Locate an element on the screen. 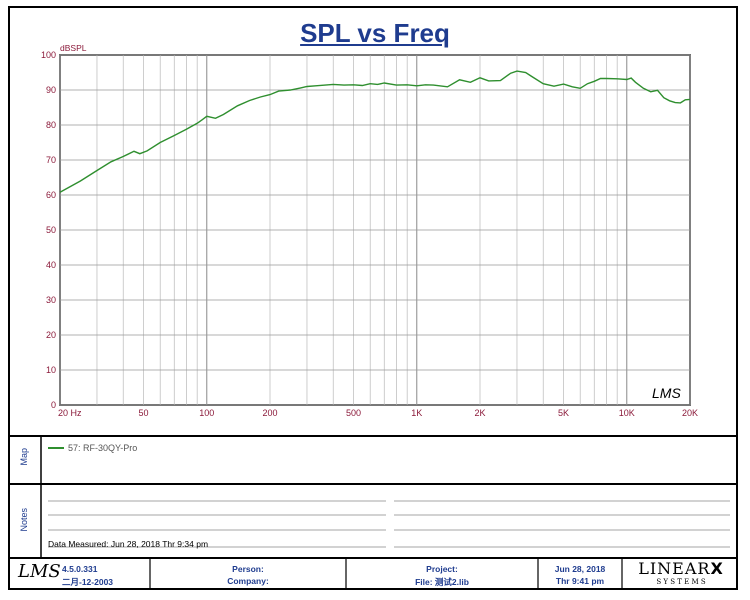 Image resolution: width=750 pixels, height=600 pixels. footer-logo: LMS is located at coordinates (39, 571).